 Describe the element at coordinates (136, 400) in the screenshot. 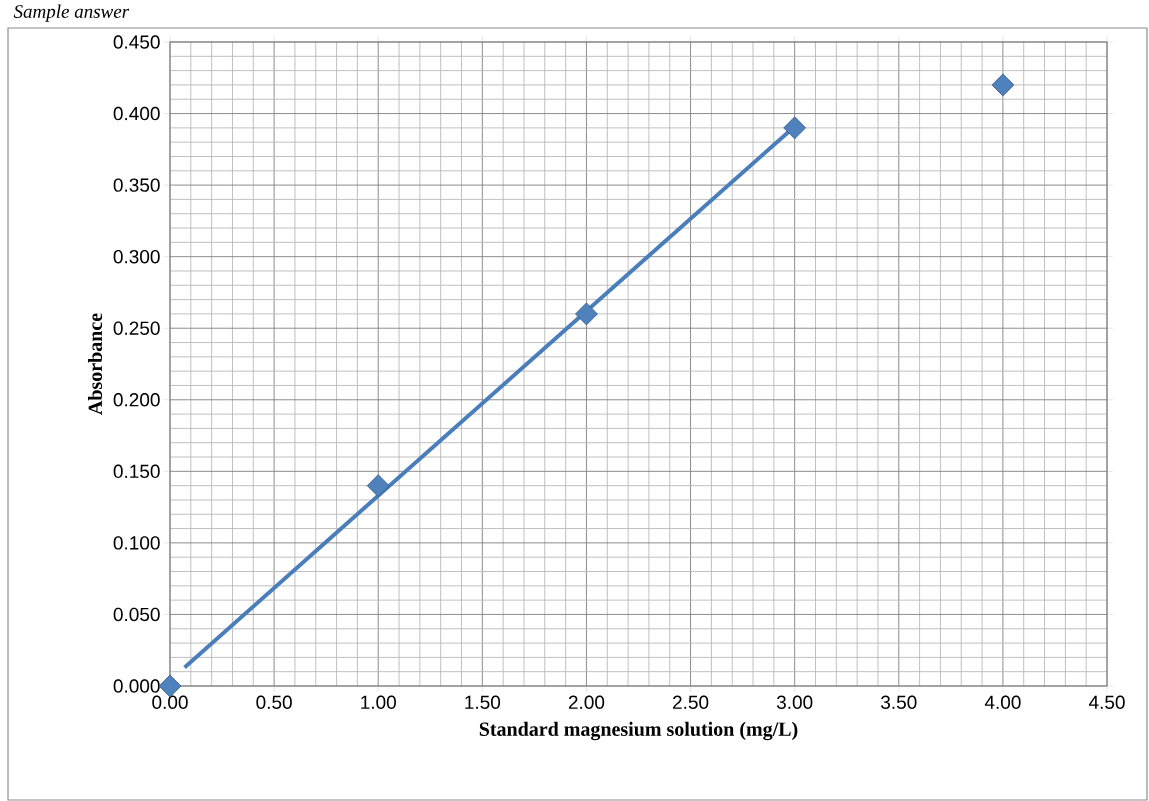

I see `y-tick-label: 0.200` at that location.